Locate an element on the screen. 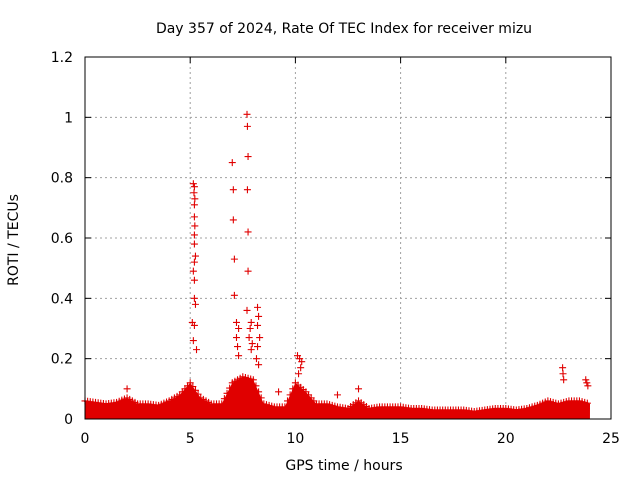  noise-band-fill is located at coordinates (337, 397).